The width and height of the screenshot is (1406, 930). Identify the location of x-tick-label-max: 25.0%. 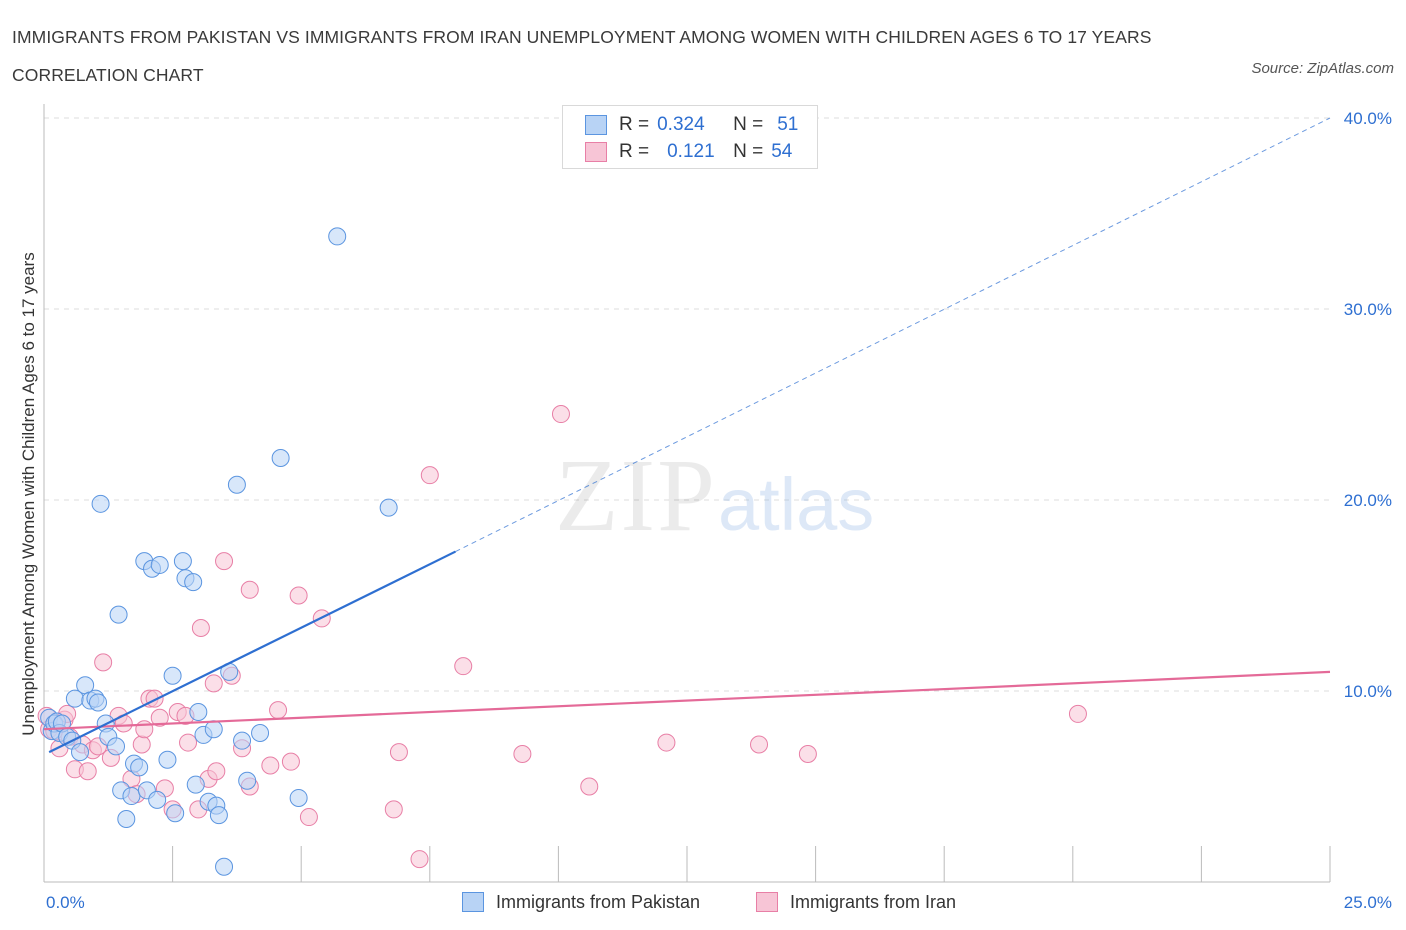
(1368, 902).